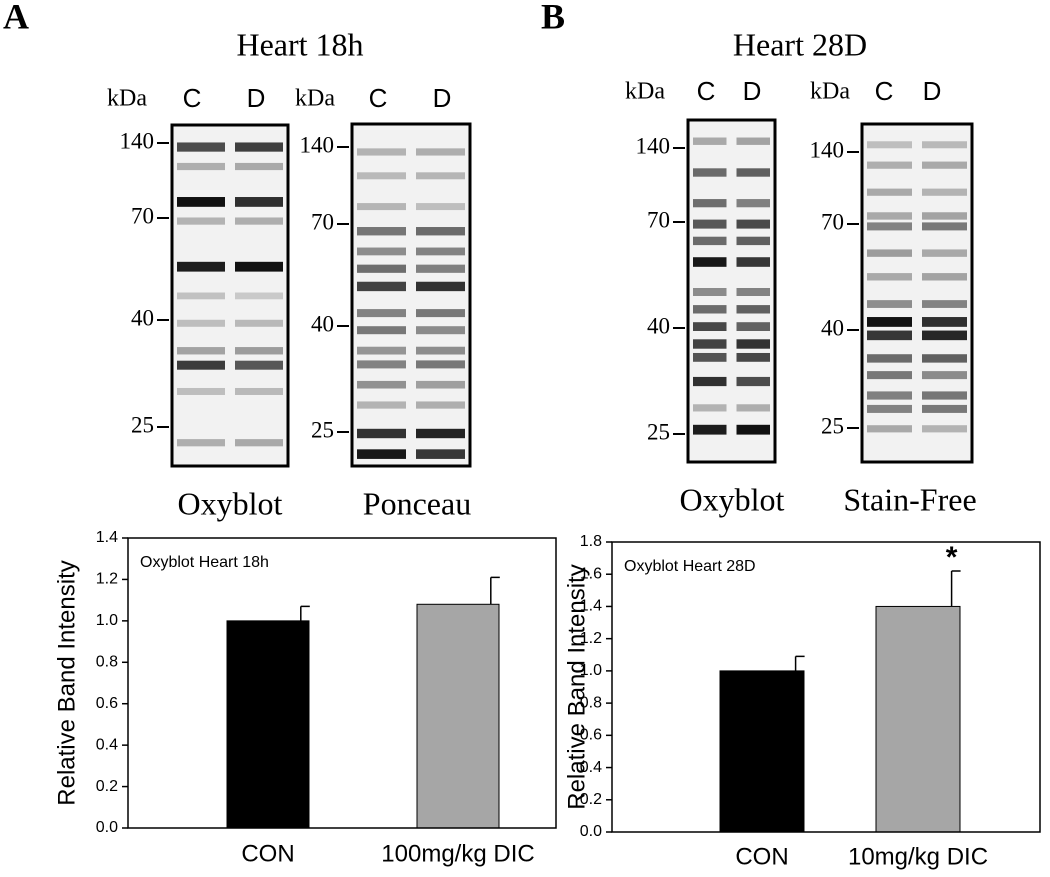 This screenshot has width=1050, height=877. I want to click on panel-label: B, so click(553, 18).